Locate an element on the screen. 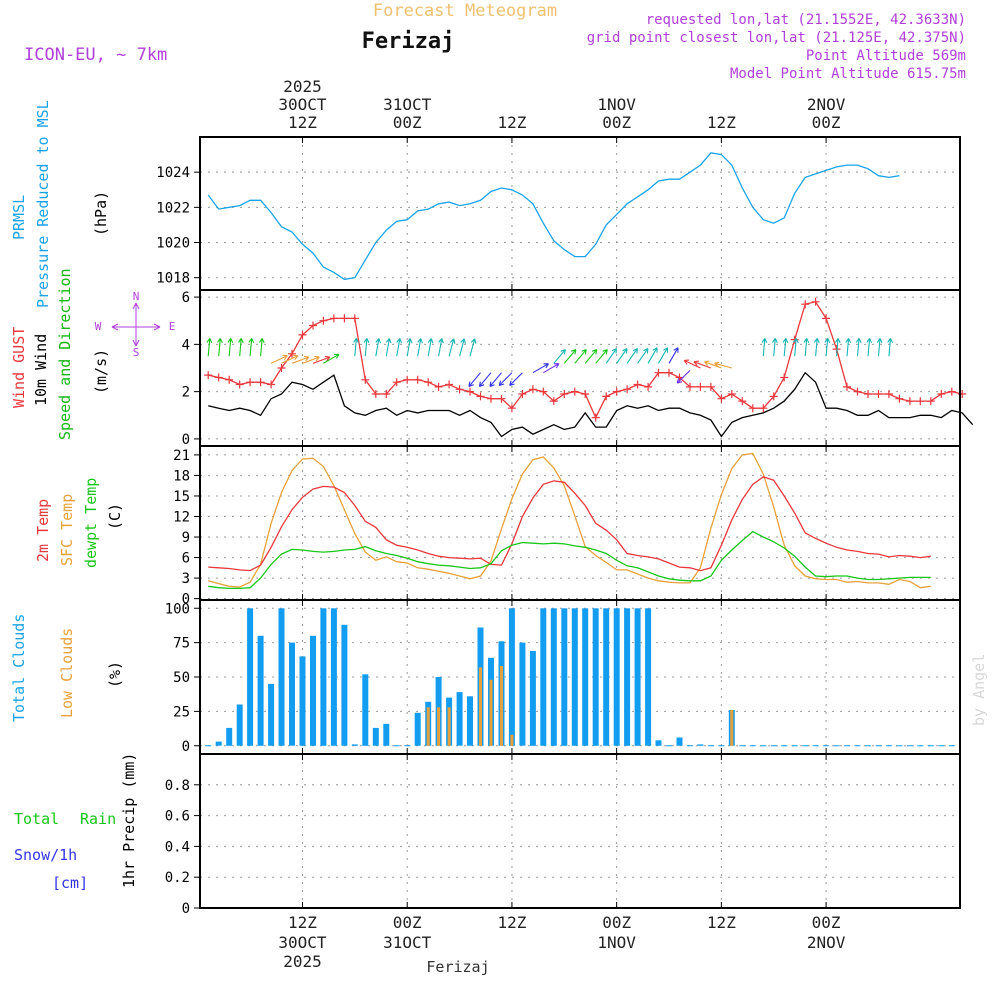 The height and width of the screenshot is (1000, 1000). wind-label-10m: 10m Wind is located at coordinates (41, 370).